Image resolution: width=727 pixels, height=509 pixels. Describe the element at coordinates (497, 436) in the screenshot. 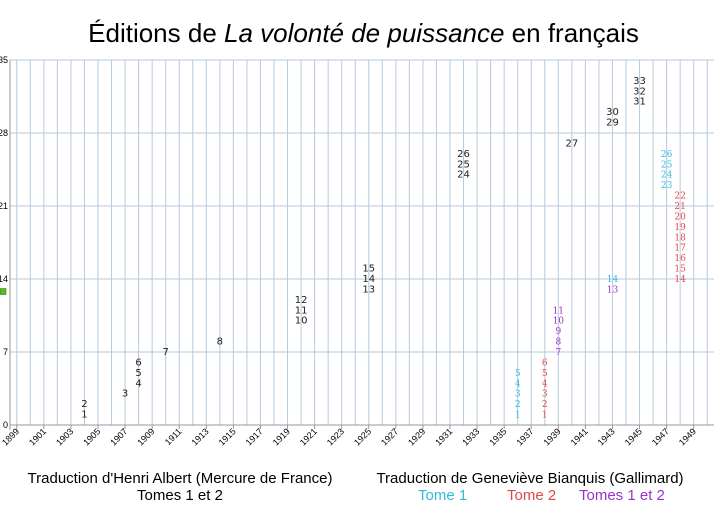

I see `x-tick-label: 1935` at that location.